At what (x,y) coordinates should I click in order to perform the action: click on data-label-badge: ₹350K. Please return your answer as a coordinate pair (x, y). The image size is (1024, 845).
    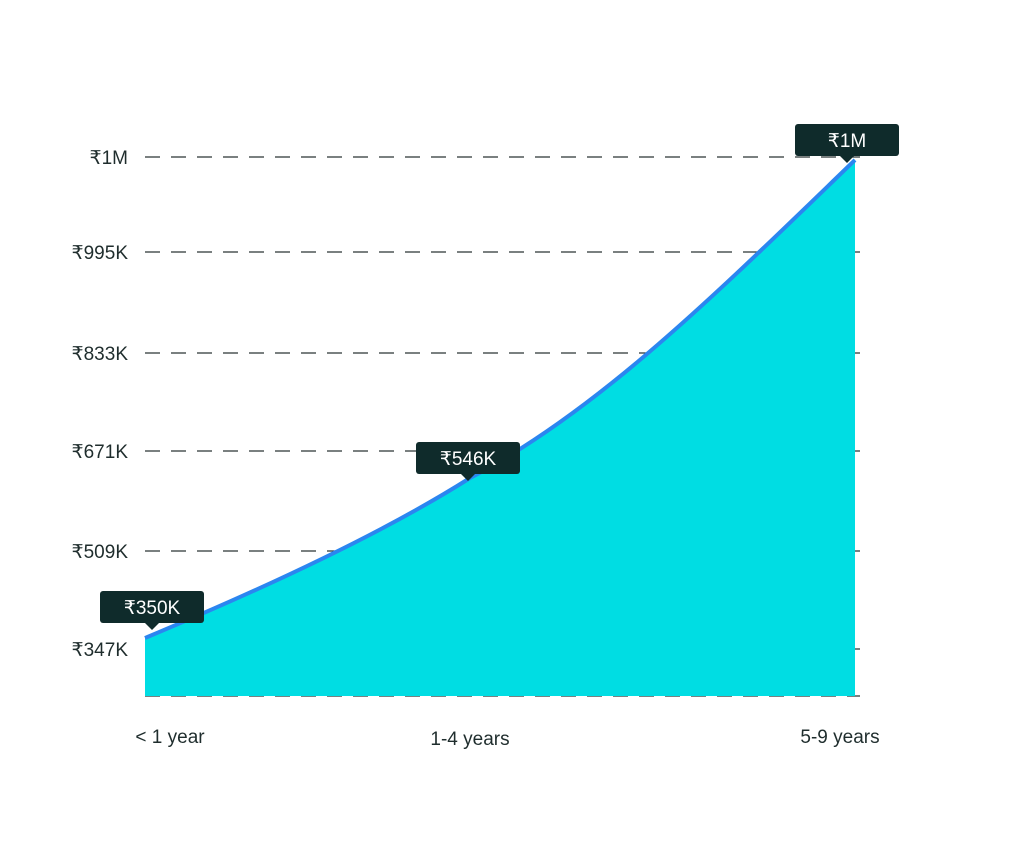
    Looking at the image, I should click on (152, 610).